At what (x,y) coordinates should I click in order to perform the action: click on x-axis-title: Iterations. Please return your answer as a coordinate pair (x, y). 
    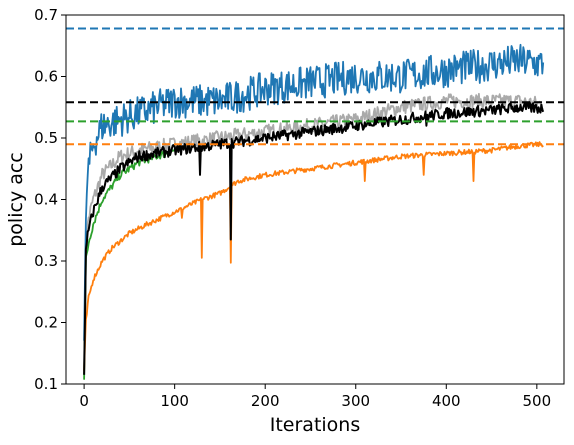
    Looking at the image, I should click on (315, 425).